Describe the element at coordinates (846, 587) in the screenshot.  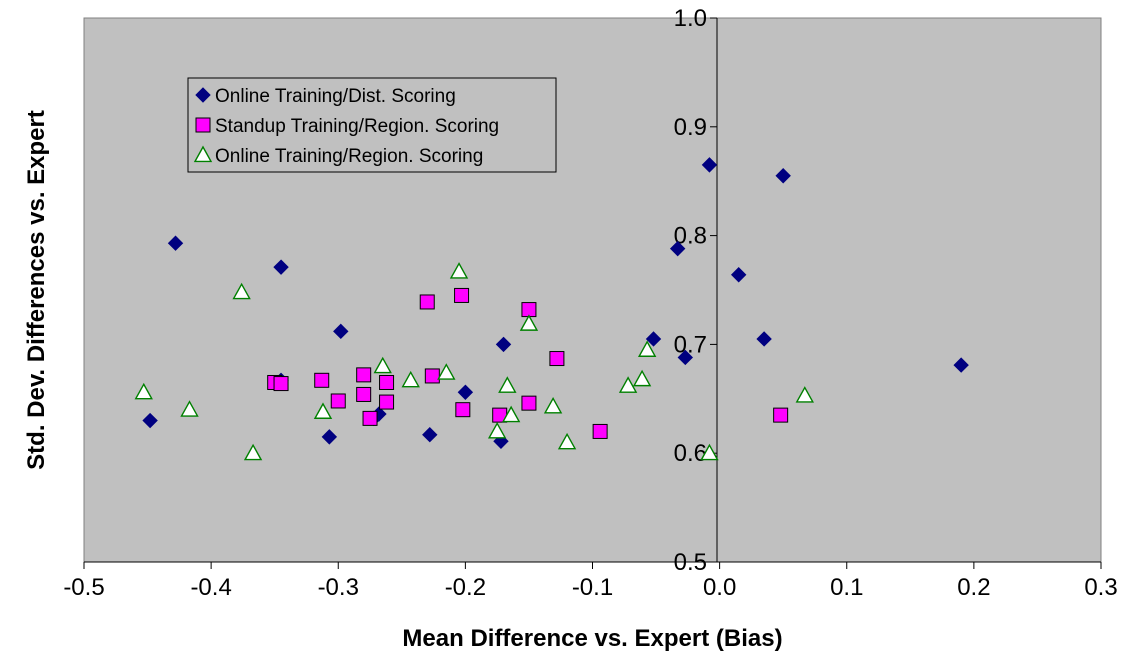
I see `x-tick-label: 0.1` at that location.